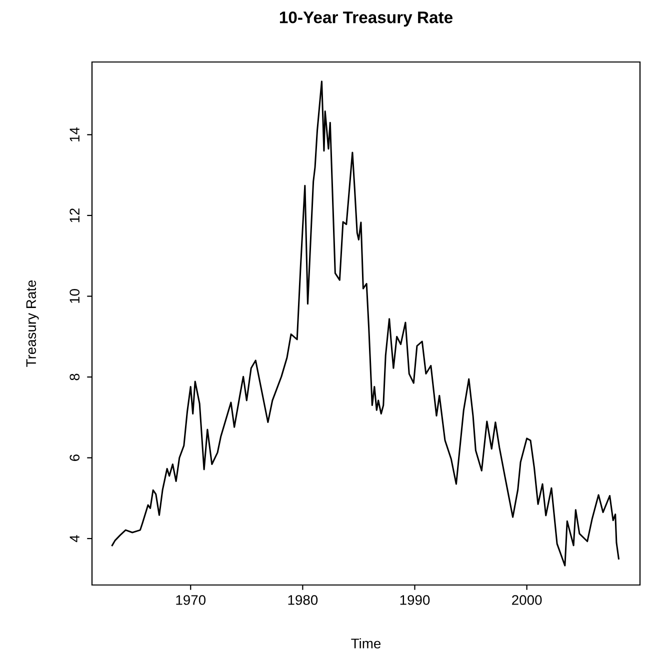 This screenshot has width=666, height=667. Describe the element at coordinates (366, 19) in the screenshot. I see `chart-title: 10-Year Treasury Rate` at that location.